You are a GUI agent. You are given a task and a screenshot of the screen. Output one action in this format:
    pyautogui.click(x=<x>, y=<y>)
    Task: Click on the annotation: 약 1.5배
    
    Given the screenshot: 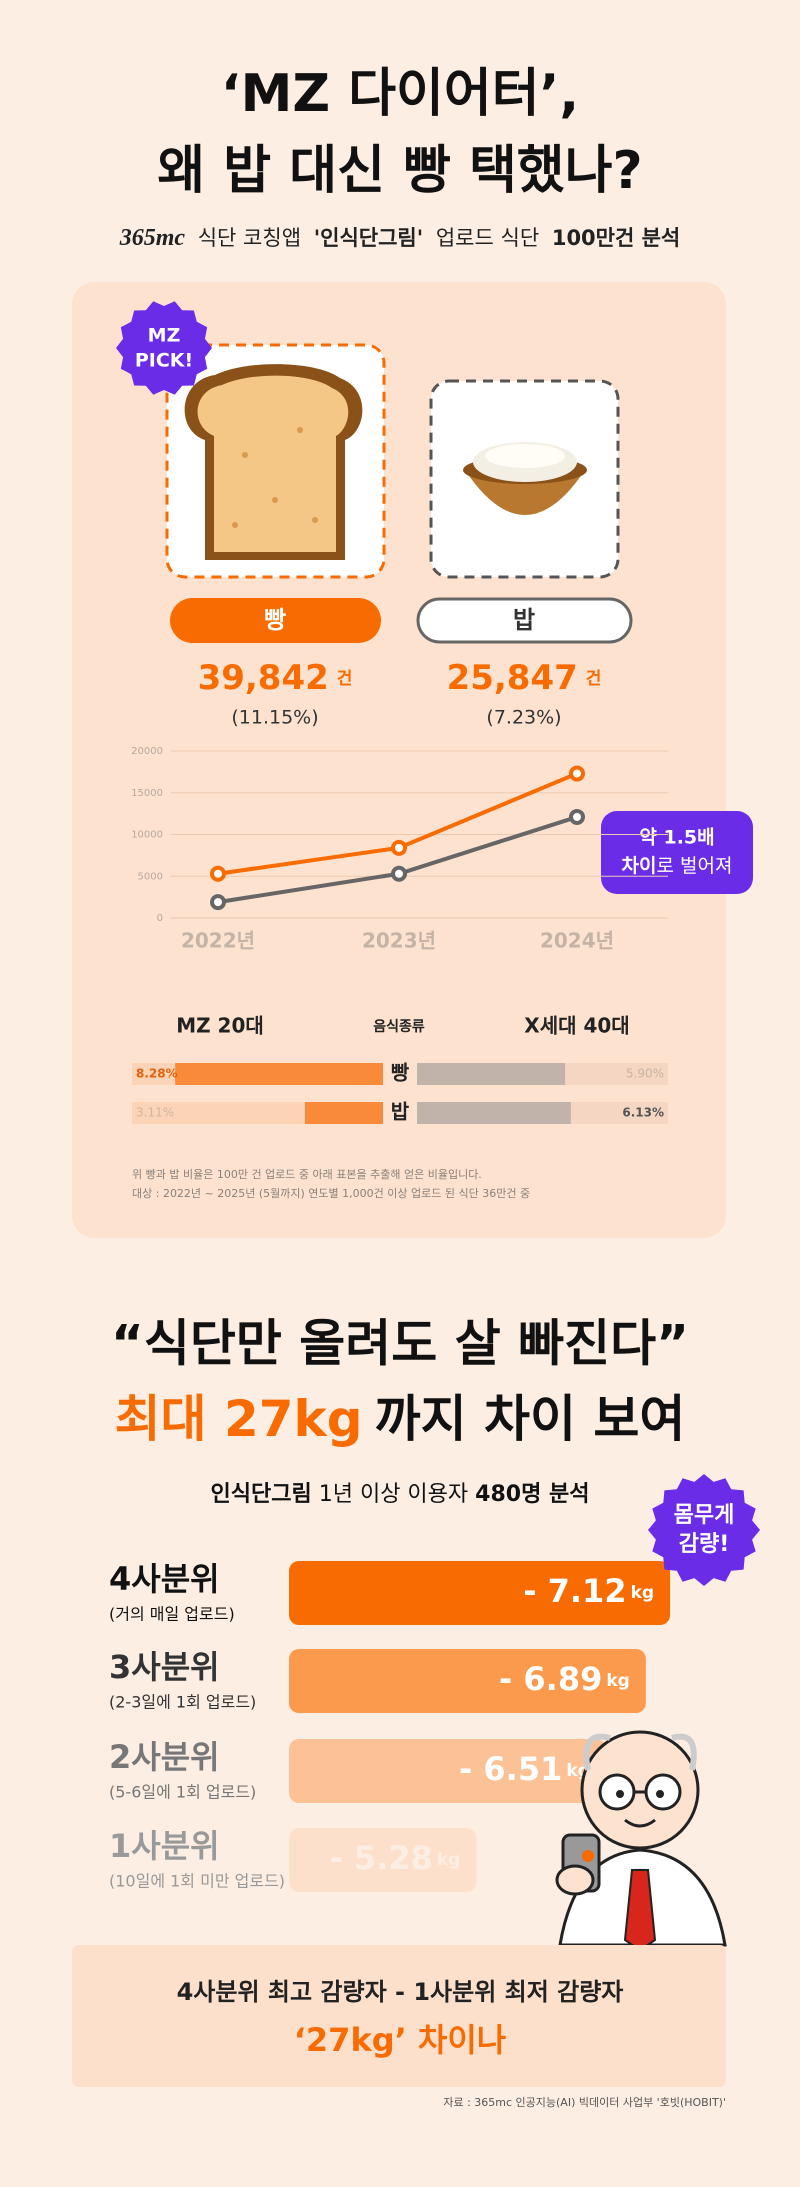 What is the action you would take?
    pyautogui.click(x=676, y=838)
    